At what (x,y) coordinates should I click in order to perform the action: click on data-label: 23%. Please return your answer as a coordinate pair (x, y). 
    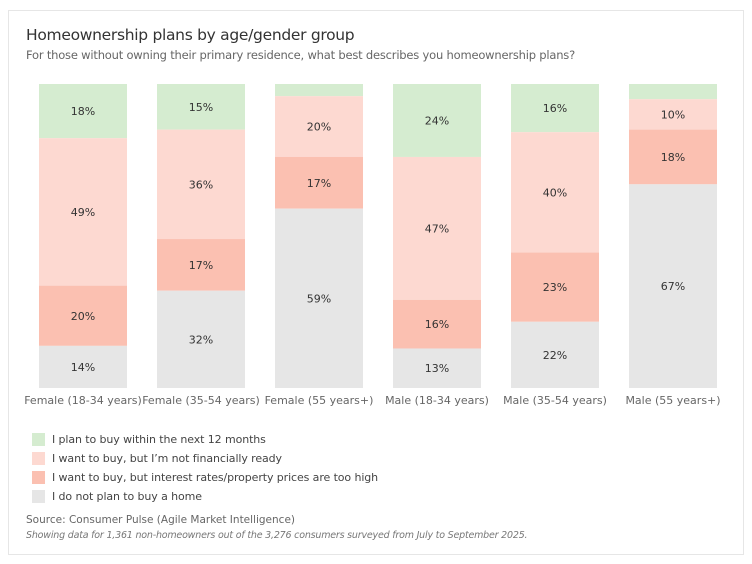
    Looking at the image, I should click on (555, 287).